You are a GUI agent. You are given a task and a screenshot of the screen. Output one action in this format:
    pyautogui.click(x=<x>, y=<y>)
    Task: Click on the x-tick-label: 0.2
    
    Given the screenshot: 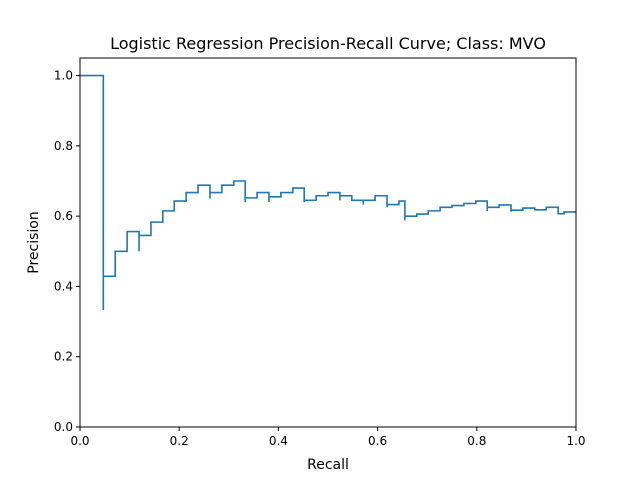 What is the action you would take?
    pyautogui.click(x=179, y=441)
    